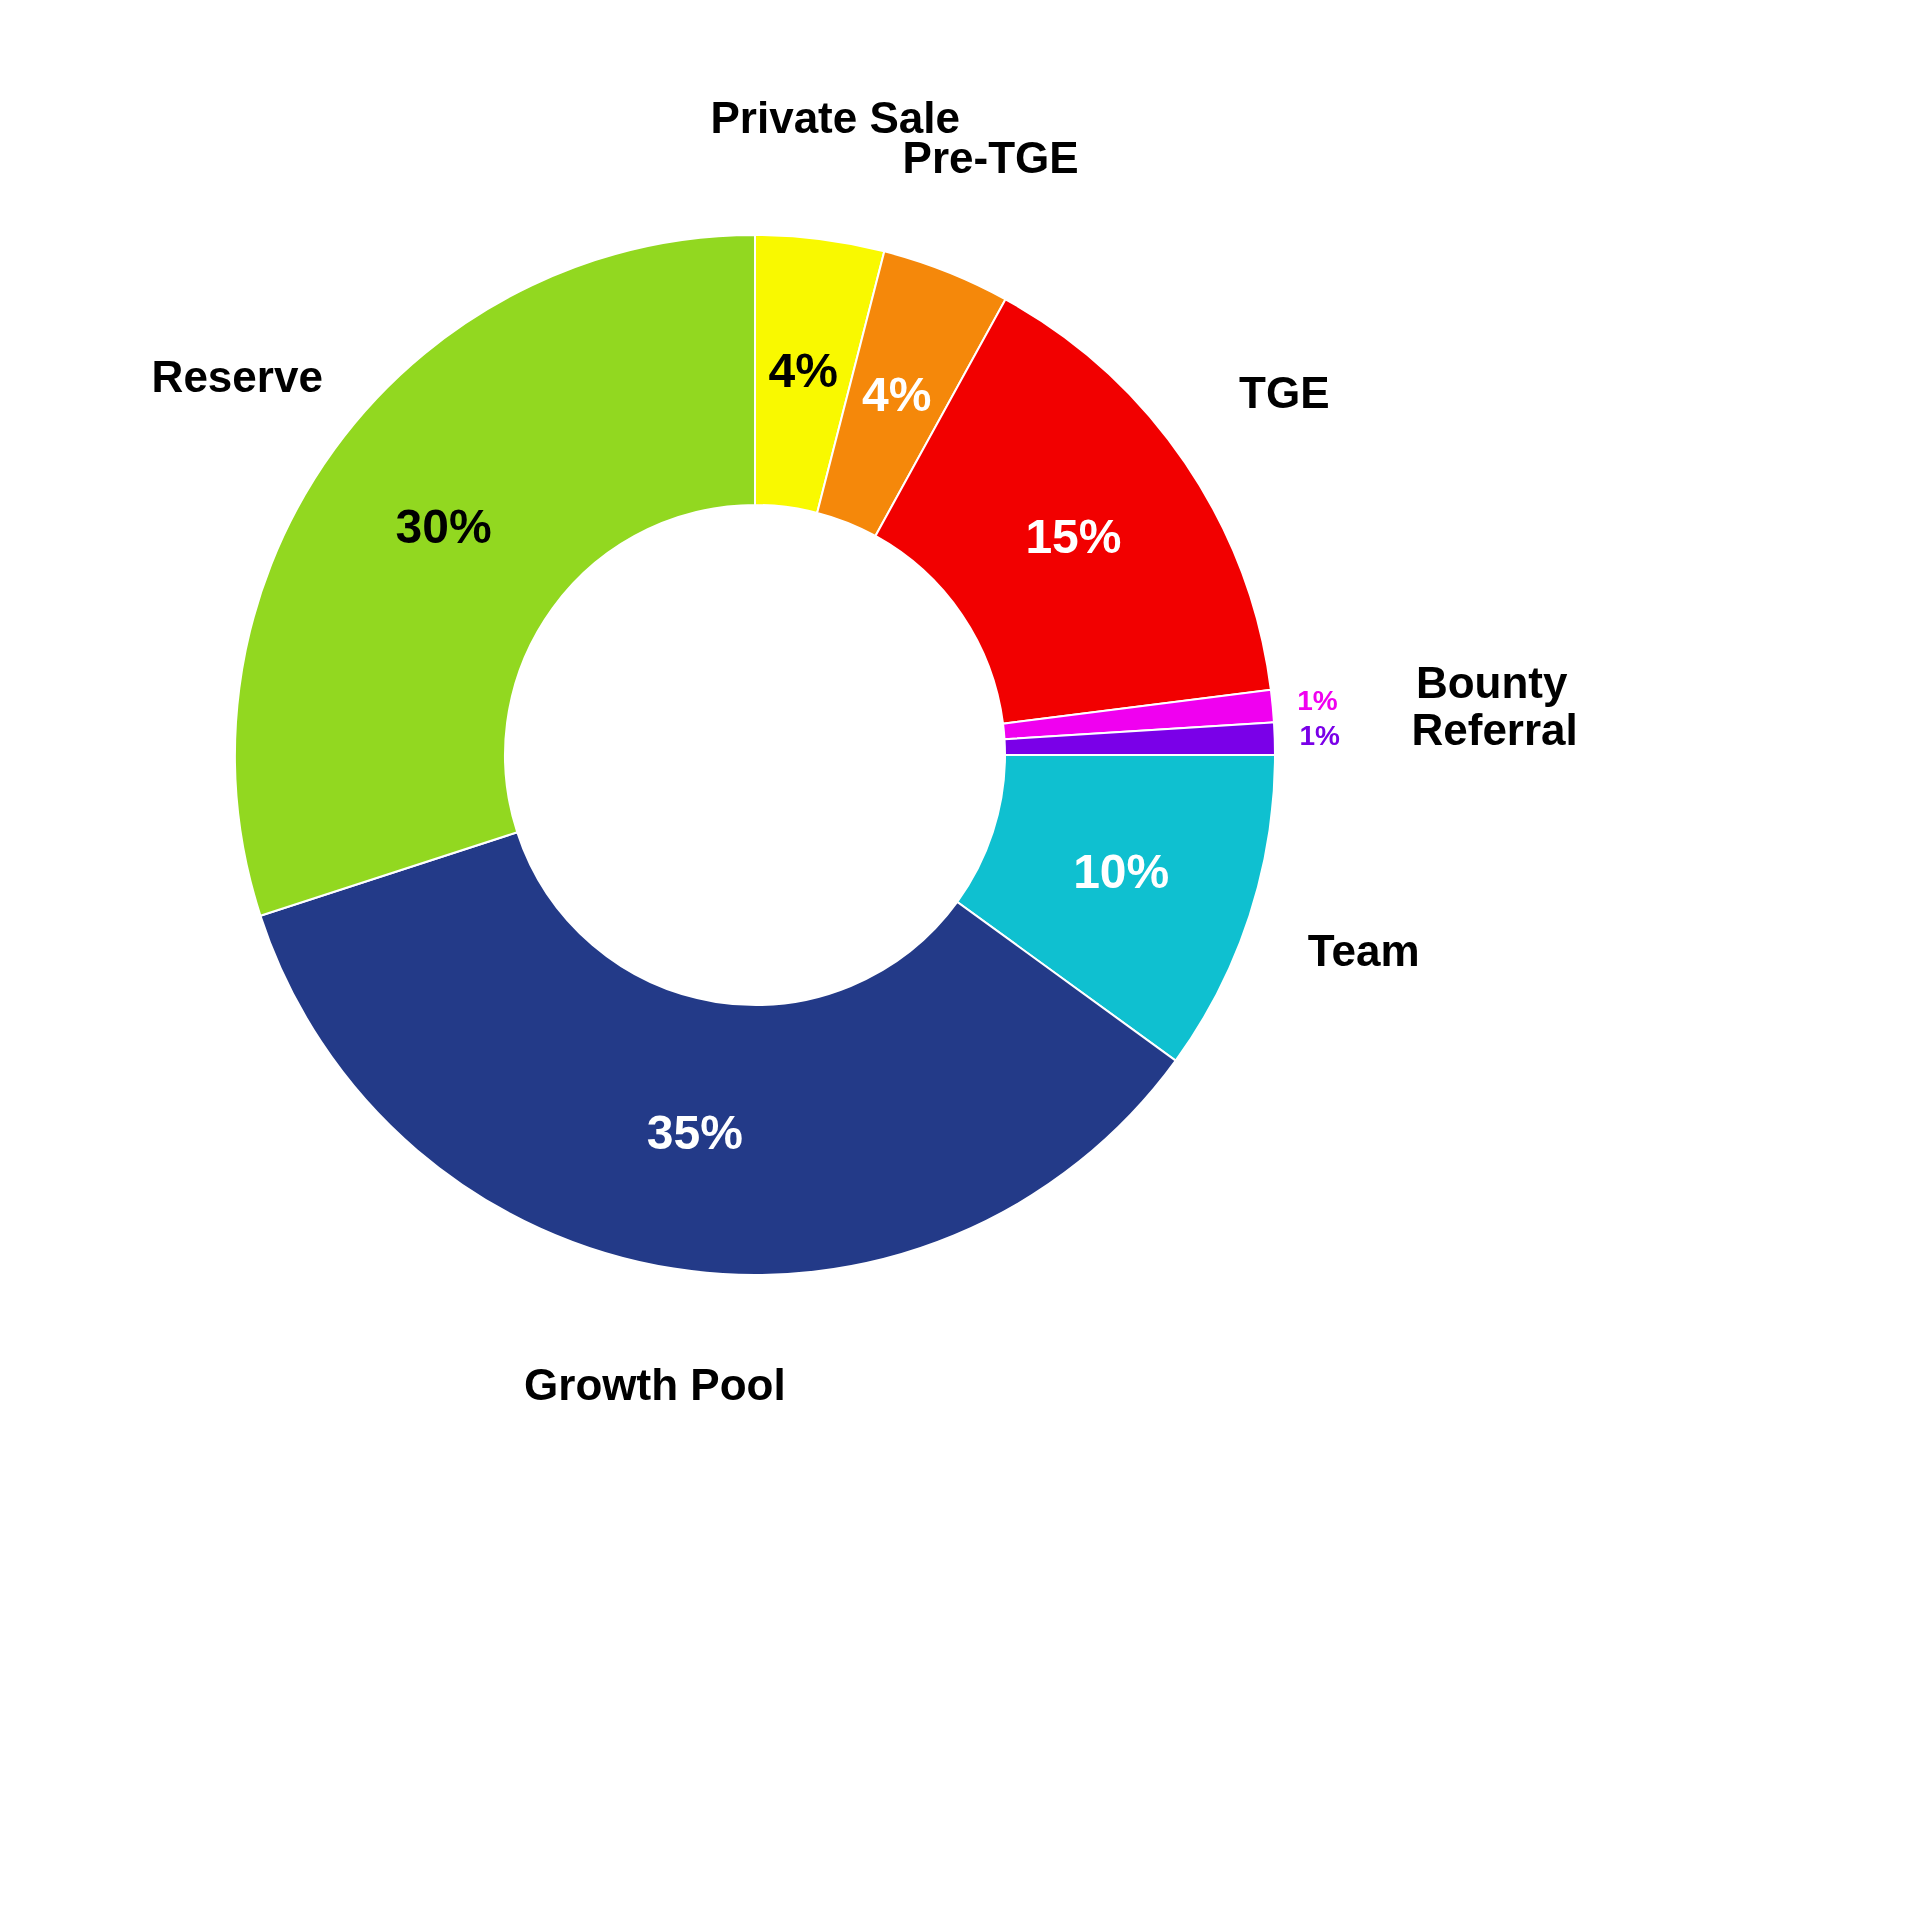 The width and height of the screenshot is (1912, 1912). What do you see at coordinates (1284, 393) in the screenshot?
I see `slice-label: TGE` at bounding box center [1284, 393].